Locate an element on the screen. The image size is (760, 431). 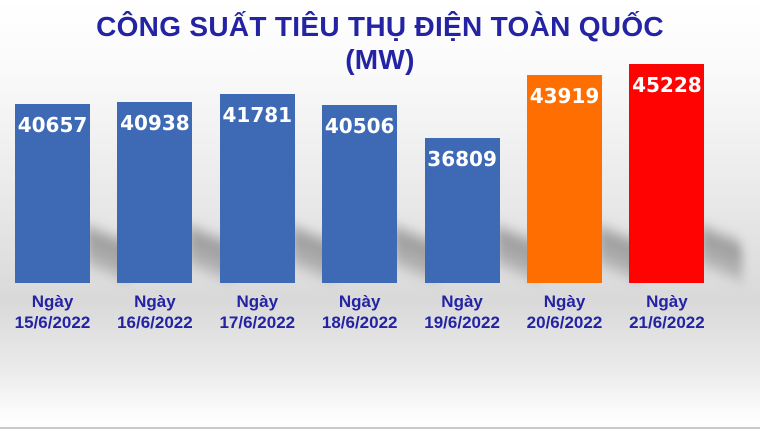
bar-value-label: 43919 is located at coordinates (564, 96).